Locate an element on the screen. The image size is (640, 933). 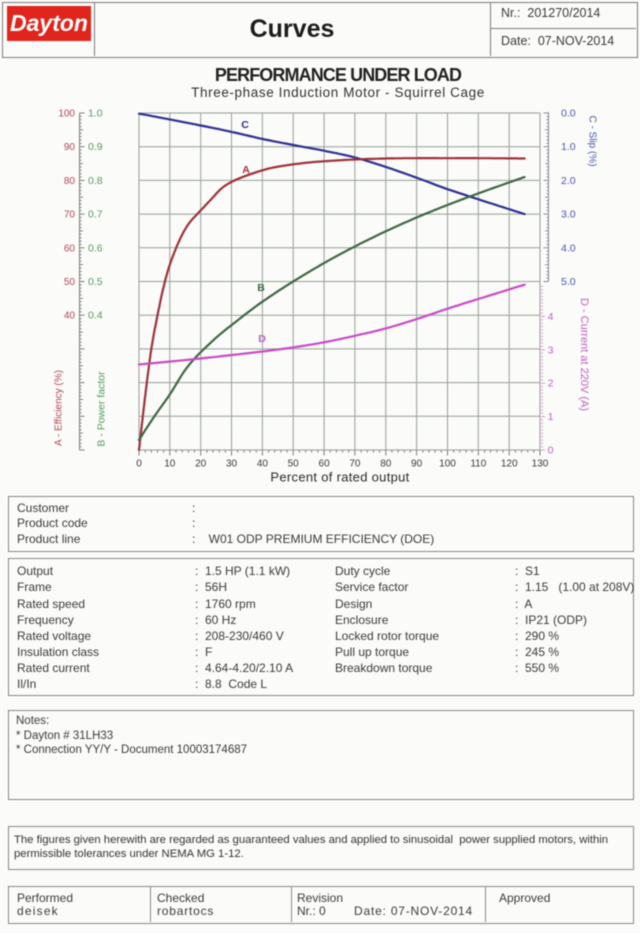
svg-text: 0.5 is located at coordinates (95, 282).